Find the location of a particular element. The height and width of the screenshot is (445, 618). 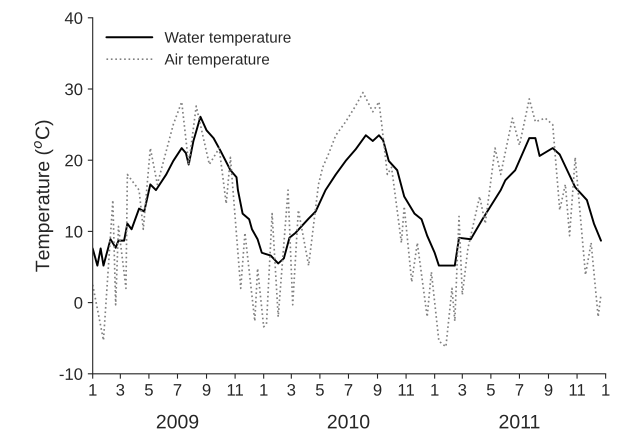

x2-tick-label: 2011 is located at coordinates (520, 421).